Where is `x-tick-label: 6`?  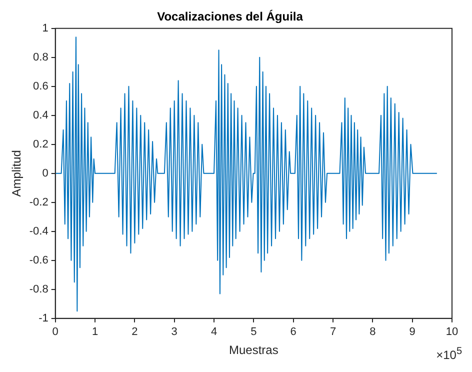
x-tick-label: 6 is located at coordinates (293, 332).